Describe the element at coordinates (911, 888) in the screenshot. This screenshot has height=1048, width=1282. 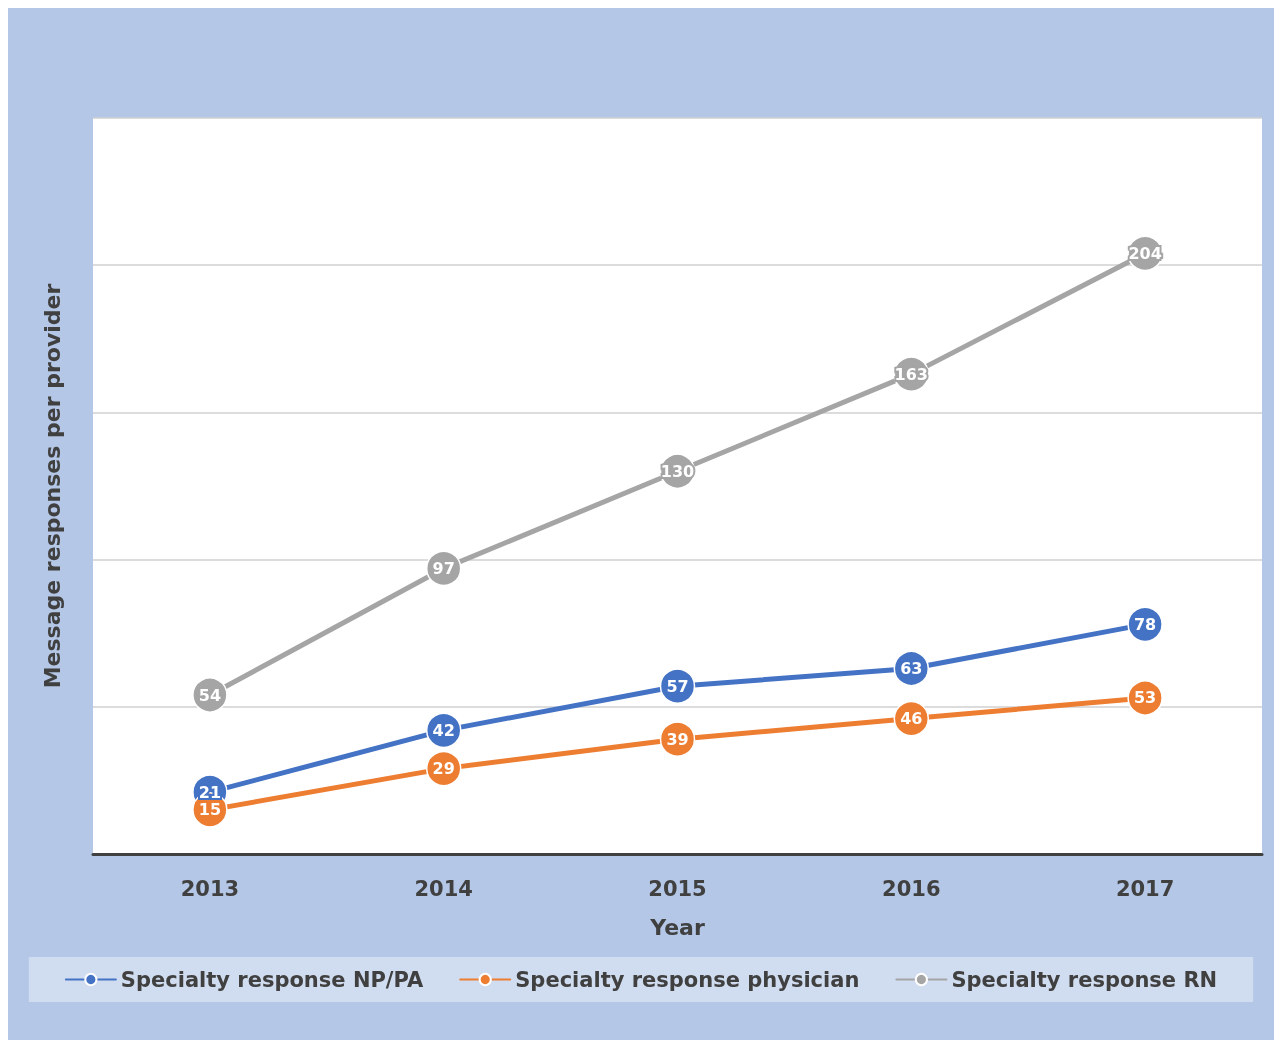
I see `x-tick-label: 2016` at that location.